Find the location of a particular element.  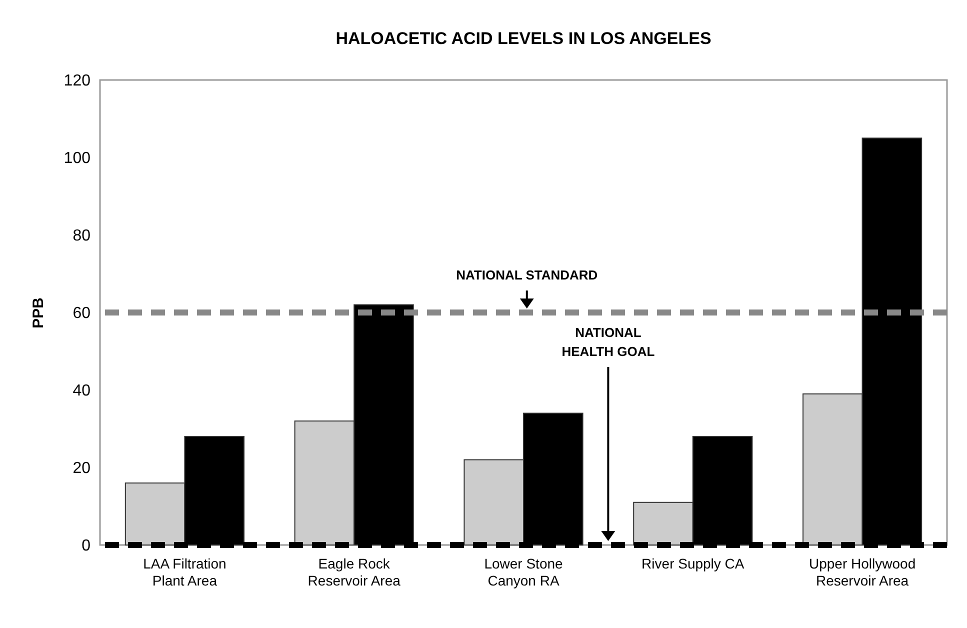

y-tick-label: 0 is located at coordinates (86, 546).